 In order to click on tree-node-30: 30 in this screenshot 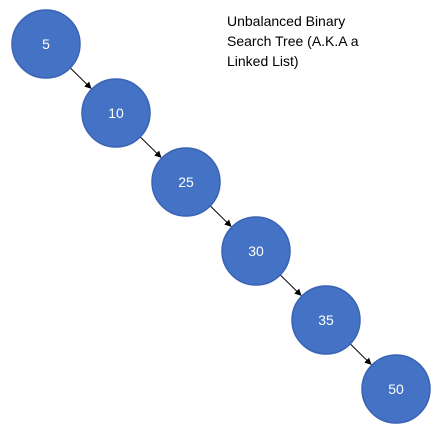, I will do `click(256, 251)`.